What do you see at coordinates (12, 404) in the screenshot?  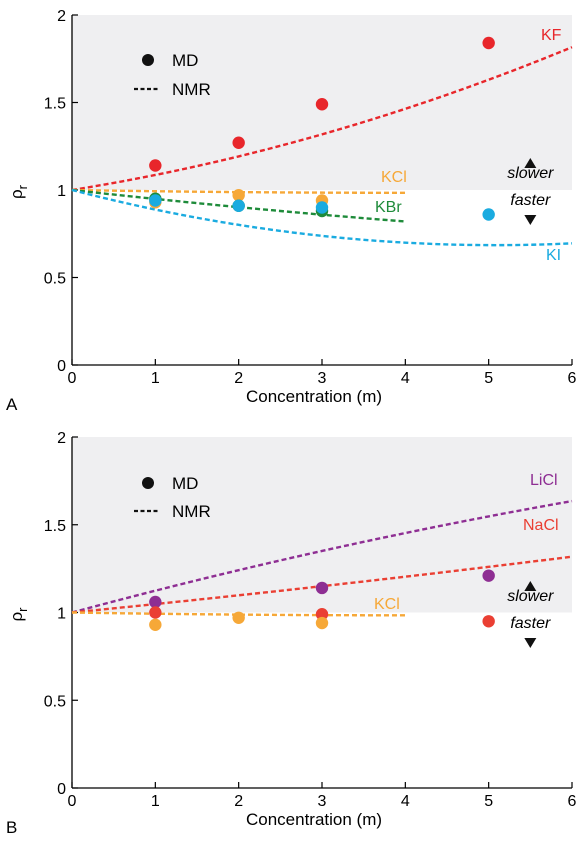 I see `panel-label: A` at bounding box center [12, 404].